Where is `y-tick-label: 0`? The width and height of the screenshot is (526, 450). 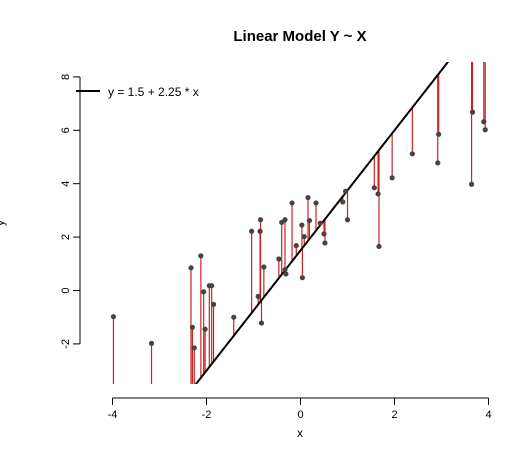 y-tick-label: 0 is located at coordinates (66, 290).